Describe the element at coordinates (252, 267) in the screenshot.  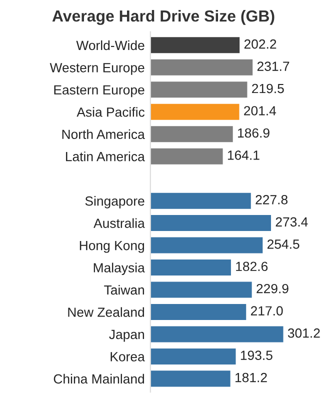
I see `data-label: 182.6` at that location.